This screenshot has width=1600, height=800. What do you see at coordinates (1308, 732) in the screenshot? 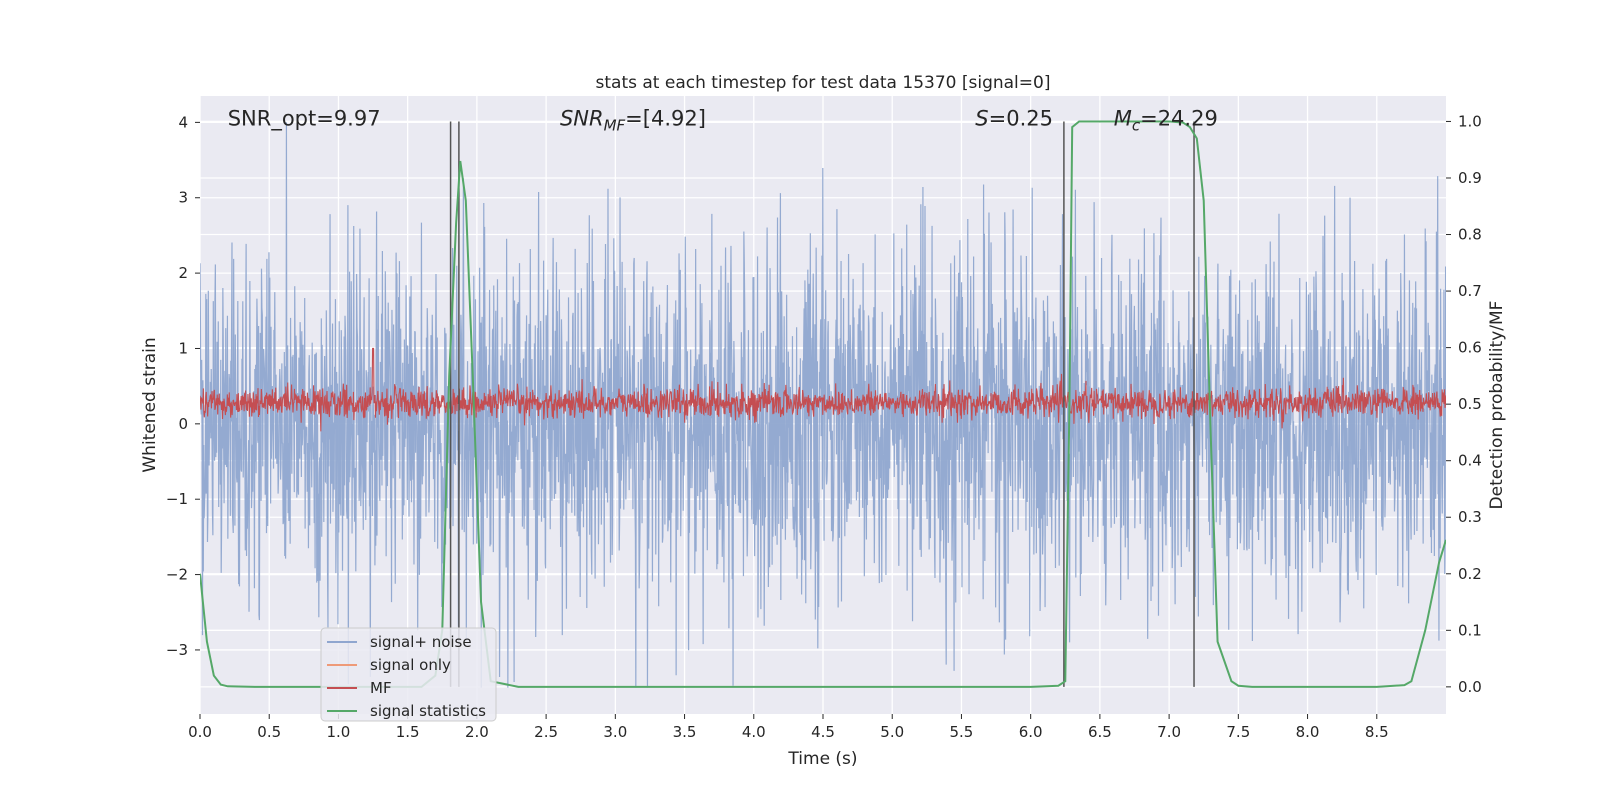
I see `x-tick-label-16: 8.0` at bounding box center [1308, 732].